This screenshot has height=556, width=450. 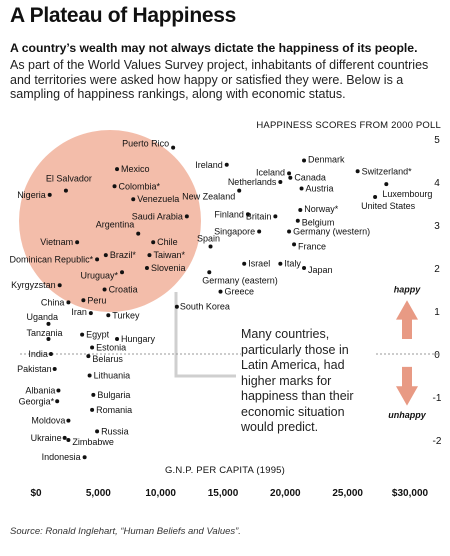 What do you see at coordinates (270, 172) in the screenshot?
I see `point-label: Iceland` at bounding box center [270, 172].